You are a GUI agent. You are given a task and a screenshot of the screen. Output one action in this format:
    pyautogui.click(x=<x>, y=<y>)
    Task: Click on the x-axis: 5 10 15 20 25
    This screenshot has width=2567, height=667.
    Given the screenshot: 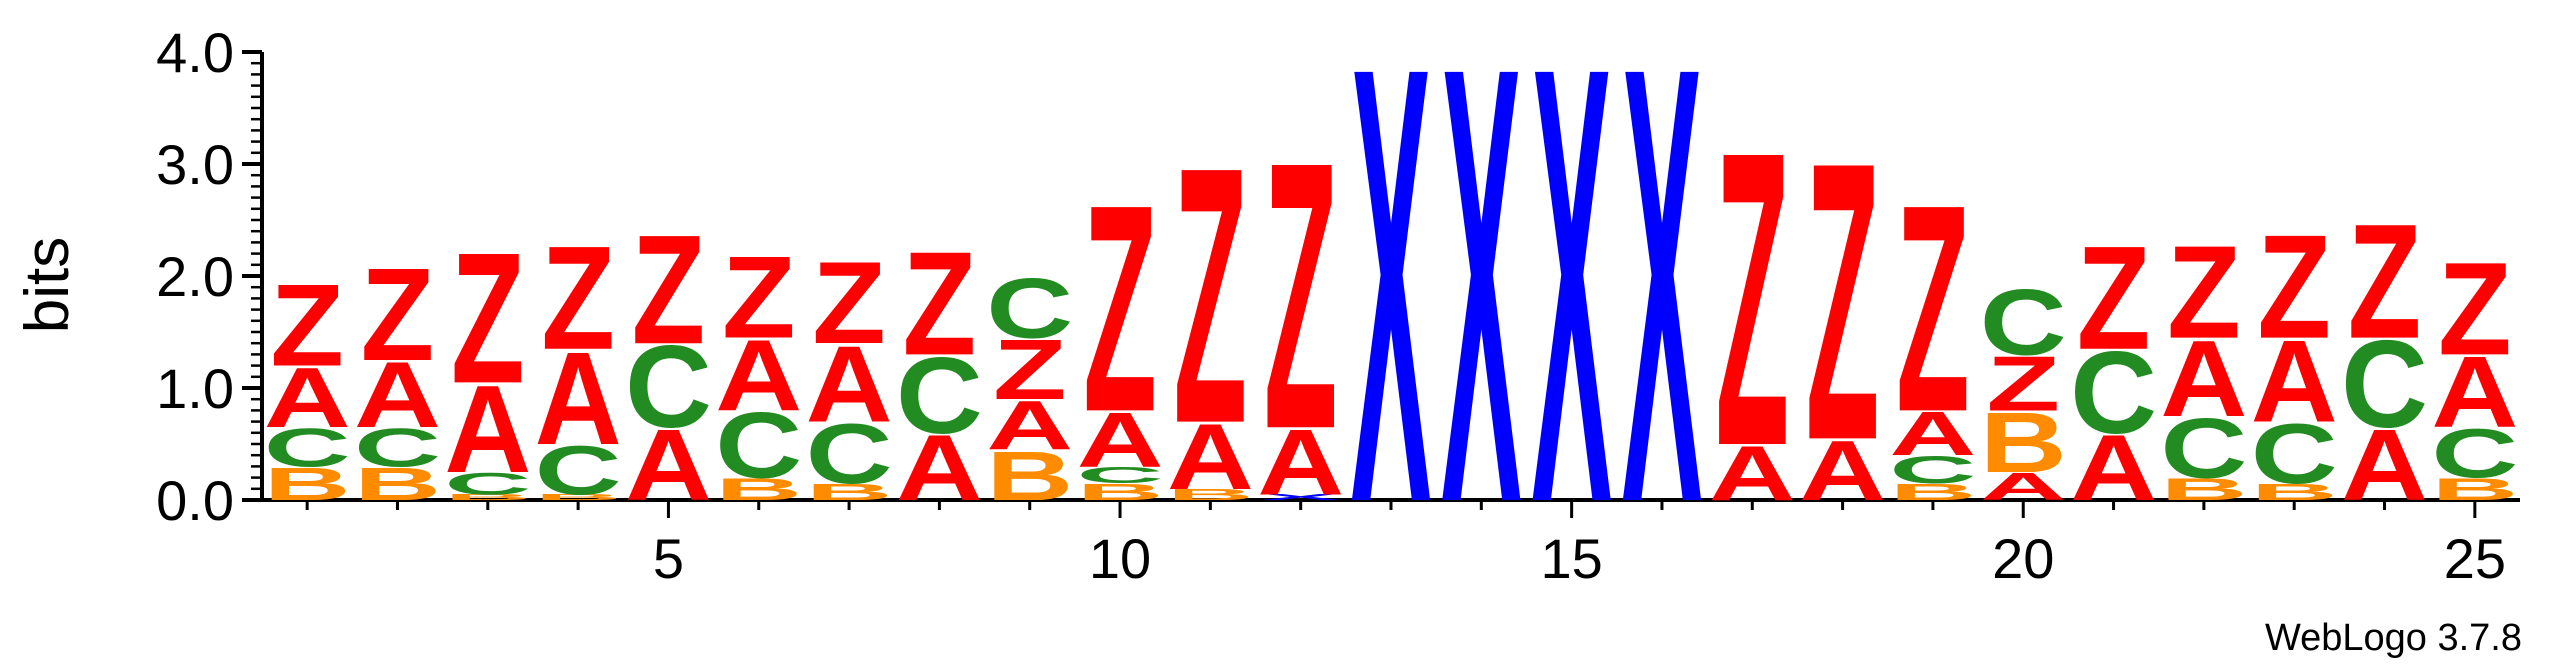 What is the action you would take?
    pyautogui.click(x=1391, y=544)
    